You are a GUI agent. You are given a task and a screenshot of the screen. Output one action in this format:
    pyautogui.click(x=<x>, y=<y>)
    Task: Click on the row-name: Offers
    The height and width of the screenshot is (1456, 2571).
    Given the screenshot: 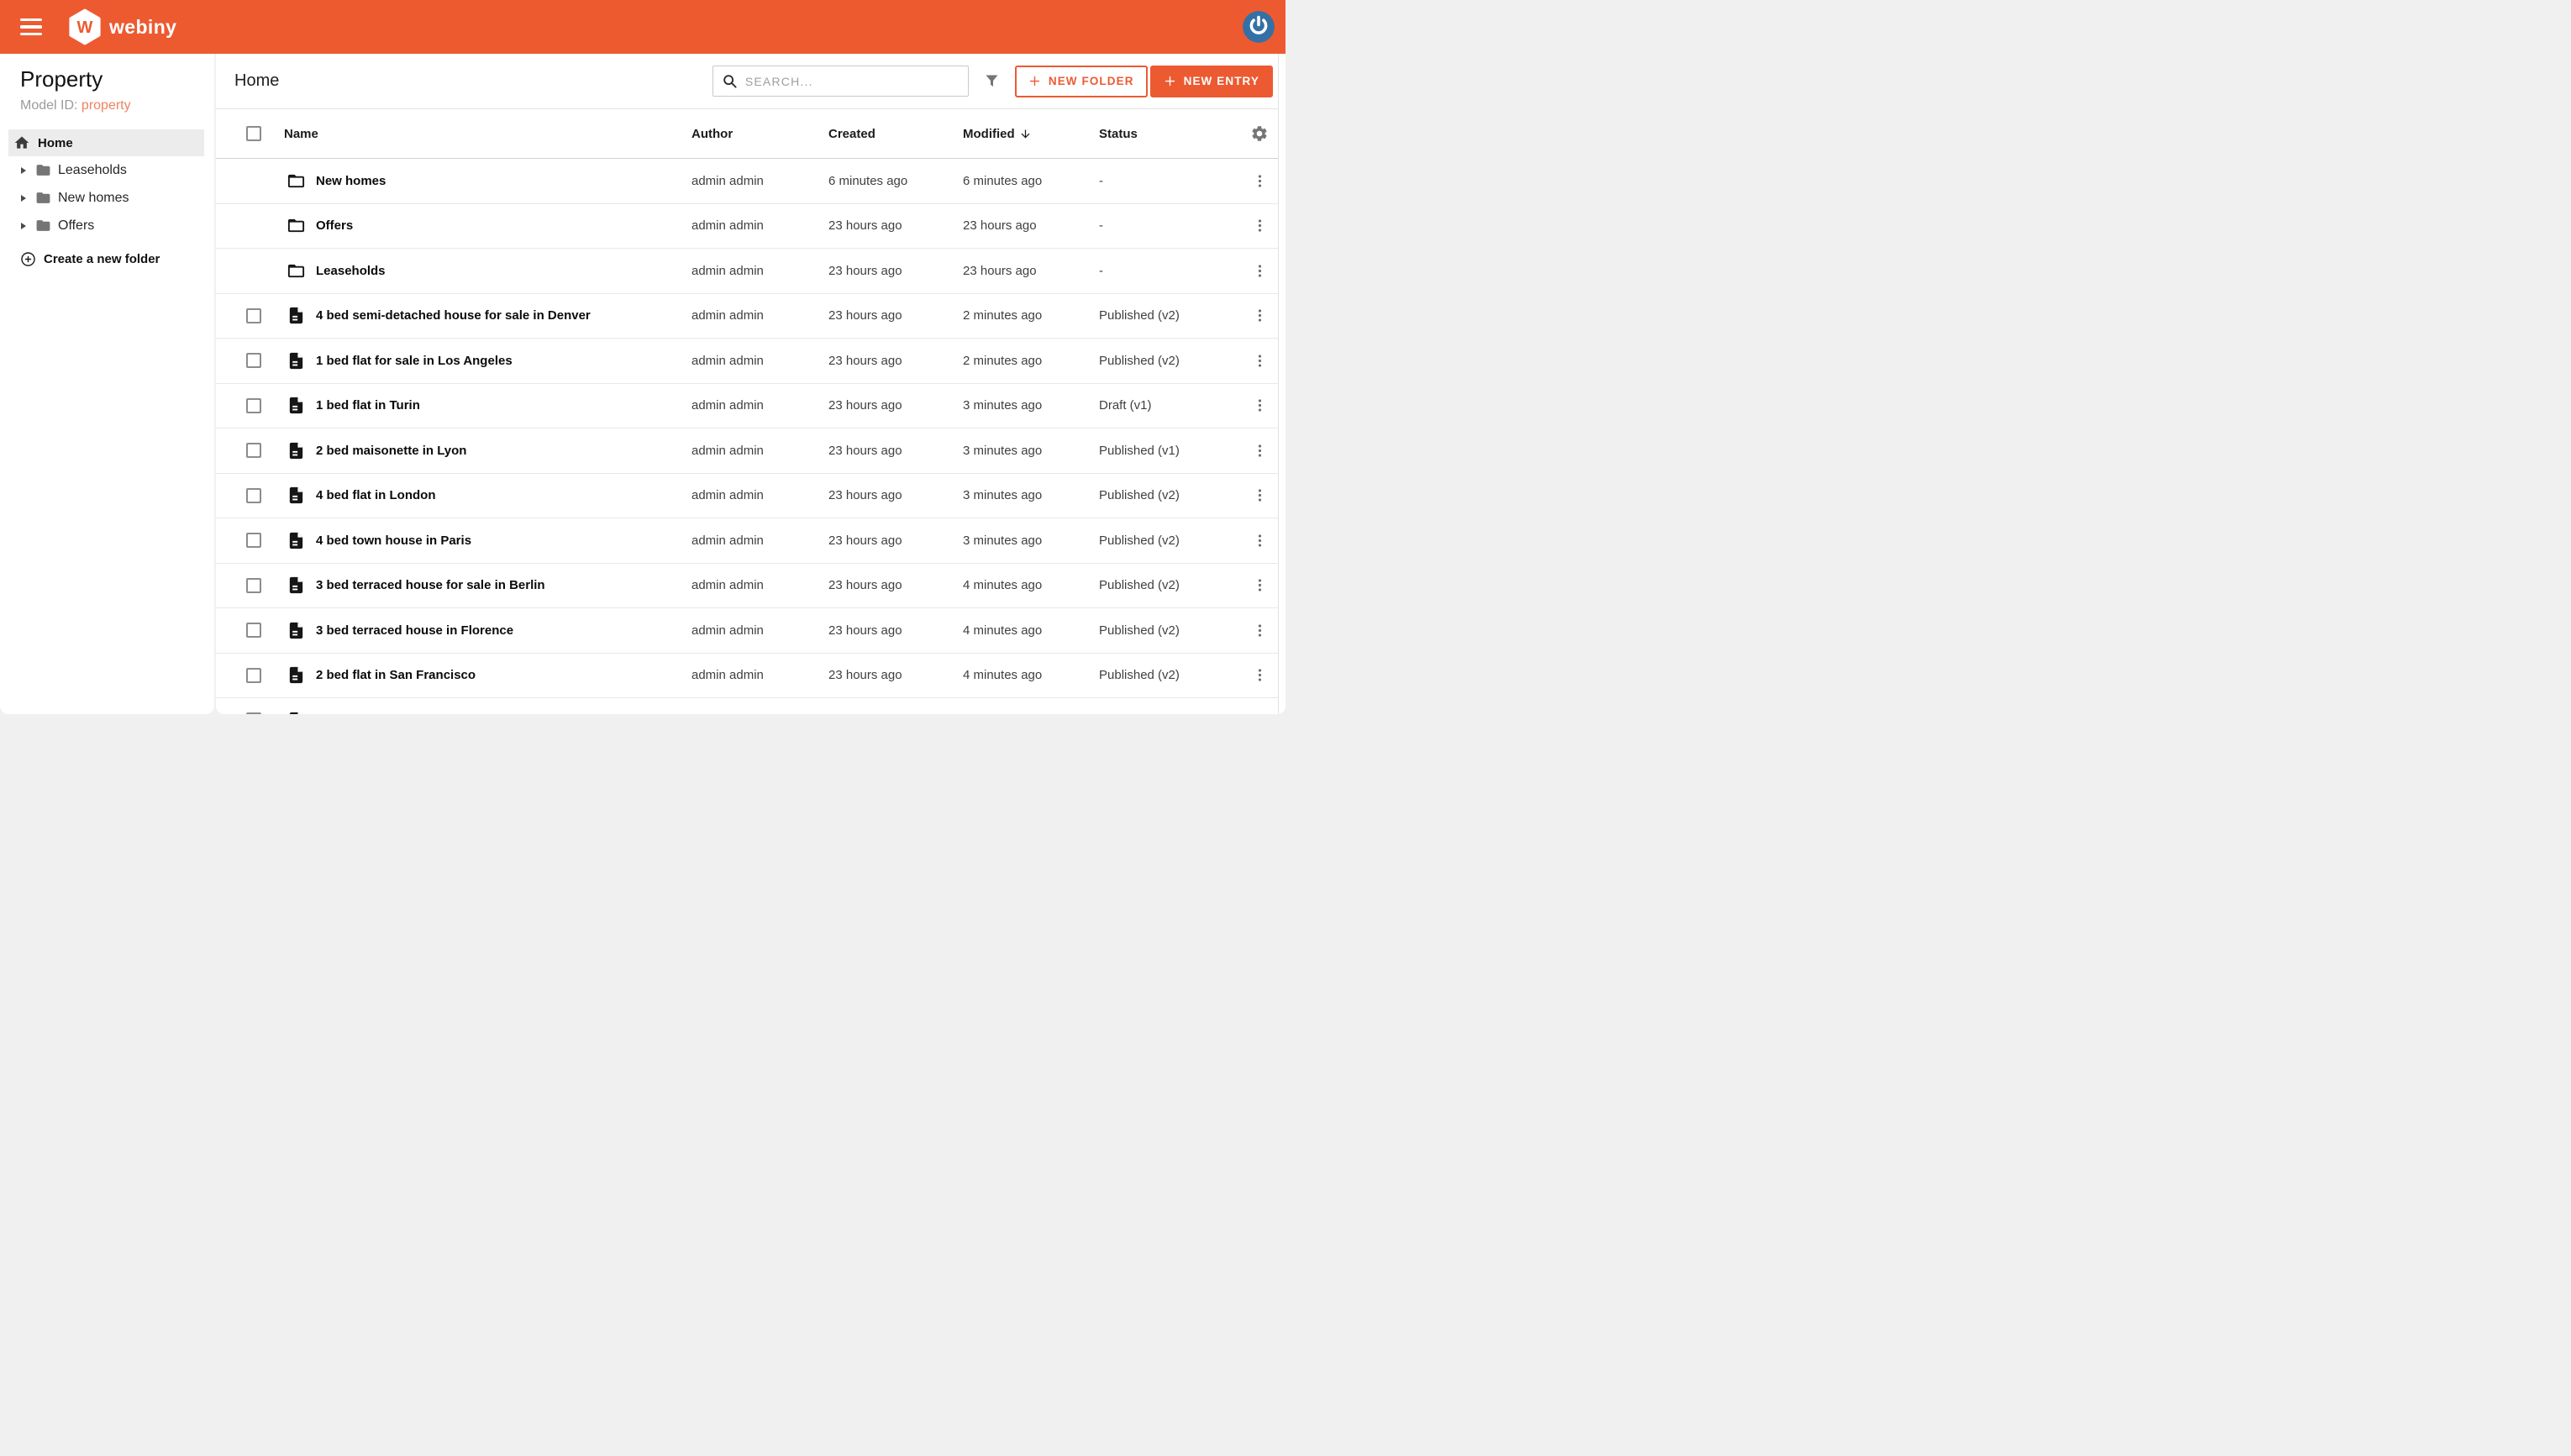 What is the action you would take?
    pyautogui.click(x=335, y=226)
    